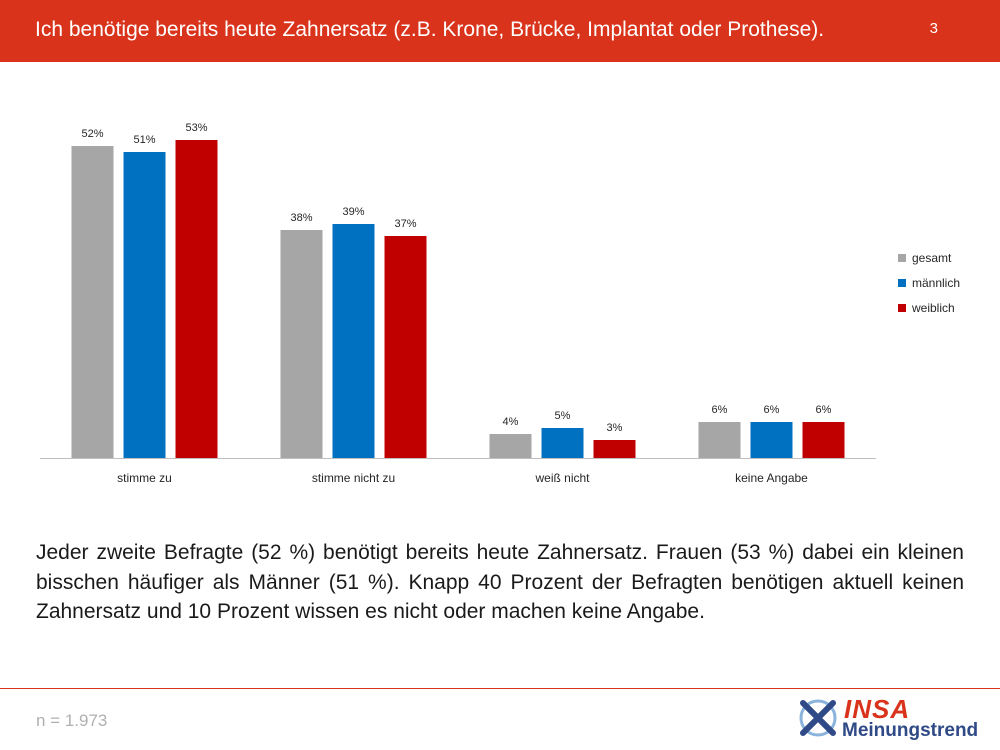  What do you see at coordinates (301, 218) in the screenshot?
I see `data-label: 38%` at bounding box center [301, 218].